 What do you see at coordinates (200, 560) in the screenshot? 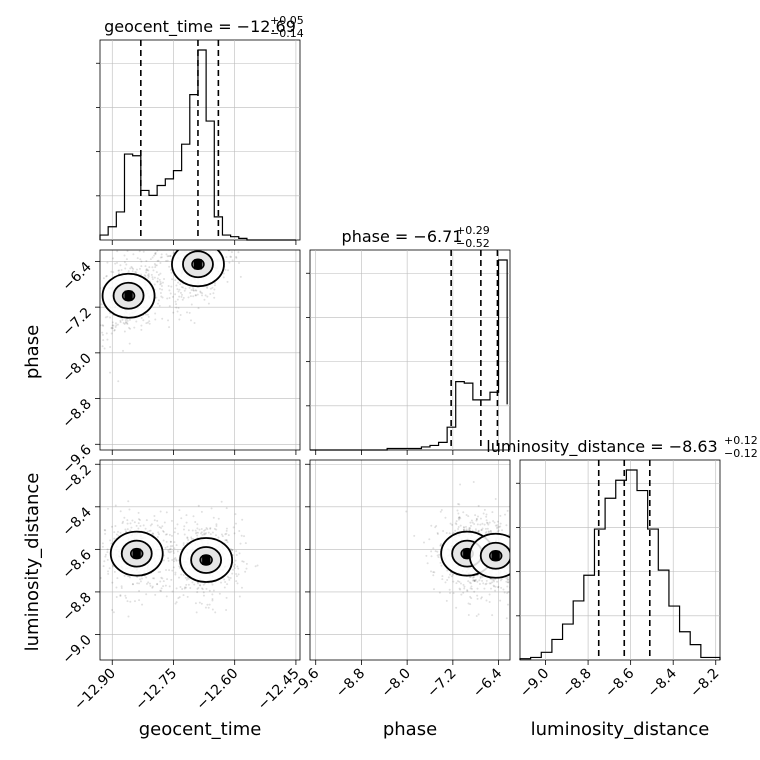
I see `scatter-panel-geocent_time-luminosity_distance` at bounding box center [200, 560].